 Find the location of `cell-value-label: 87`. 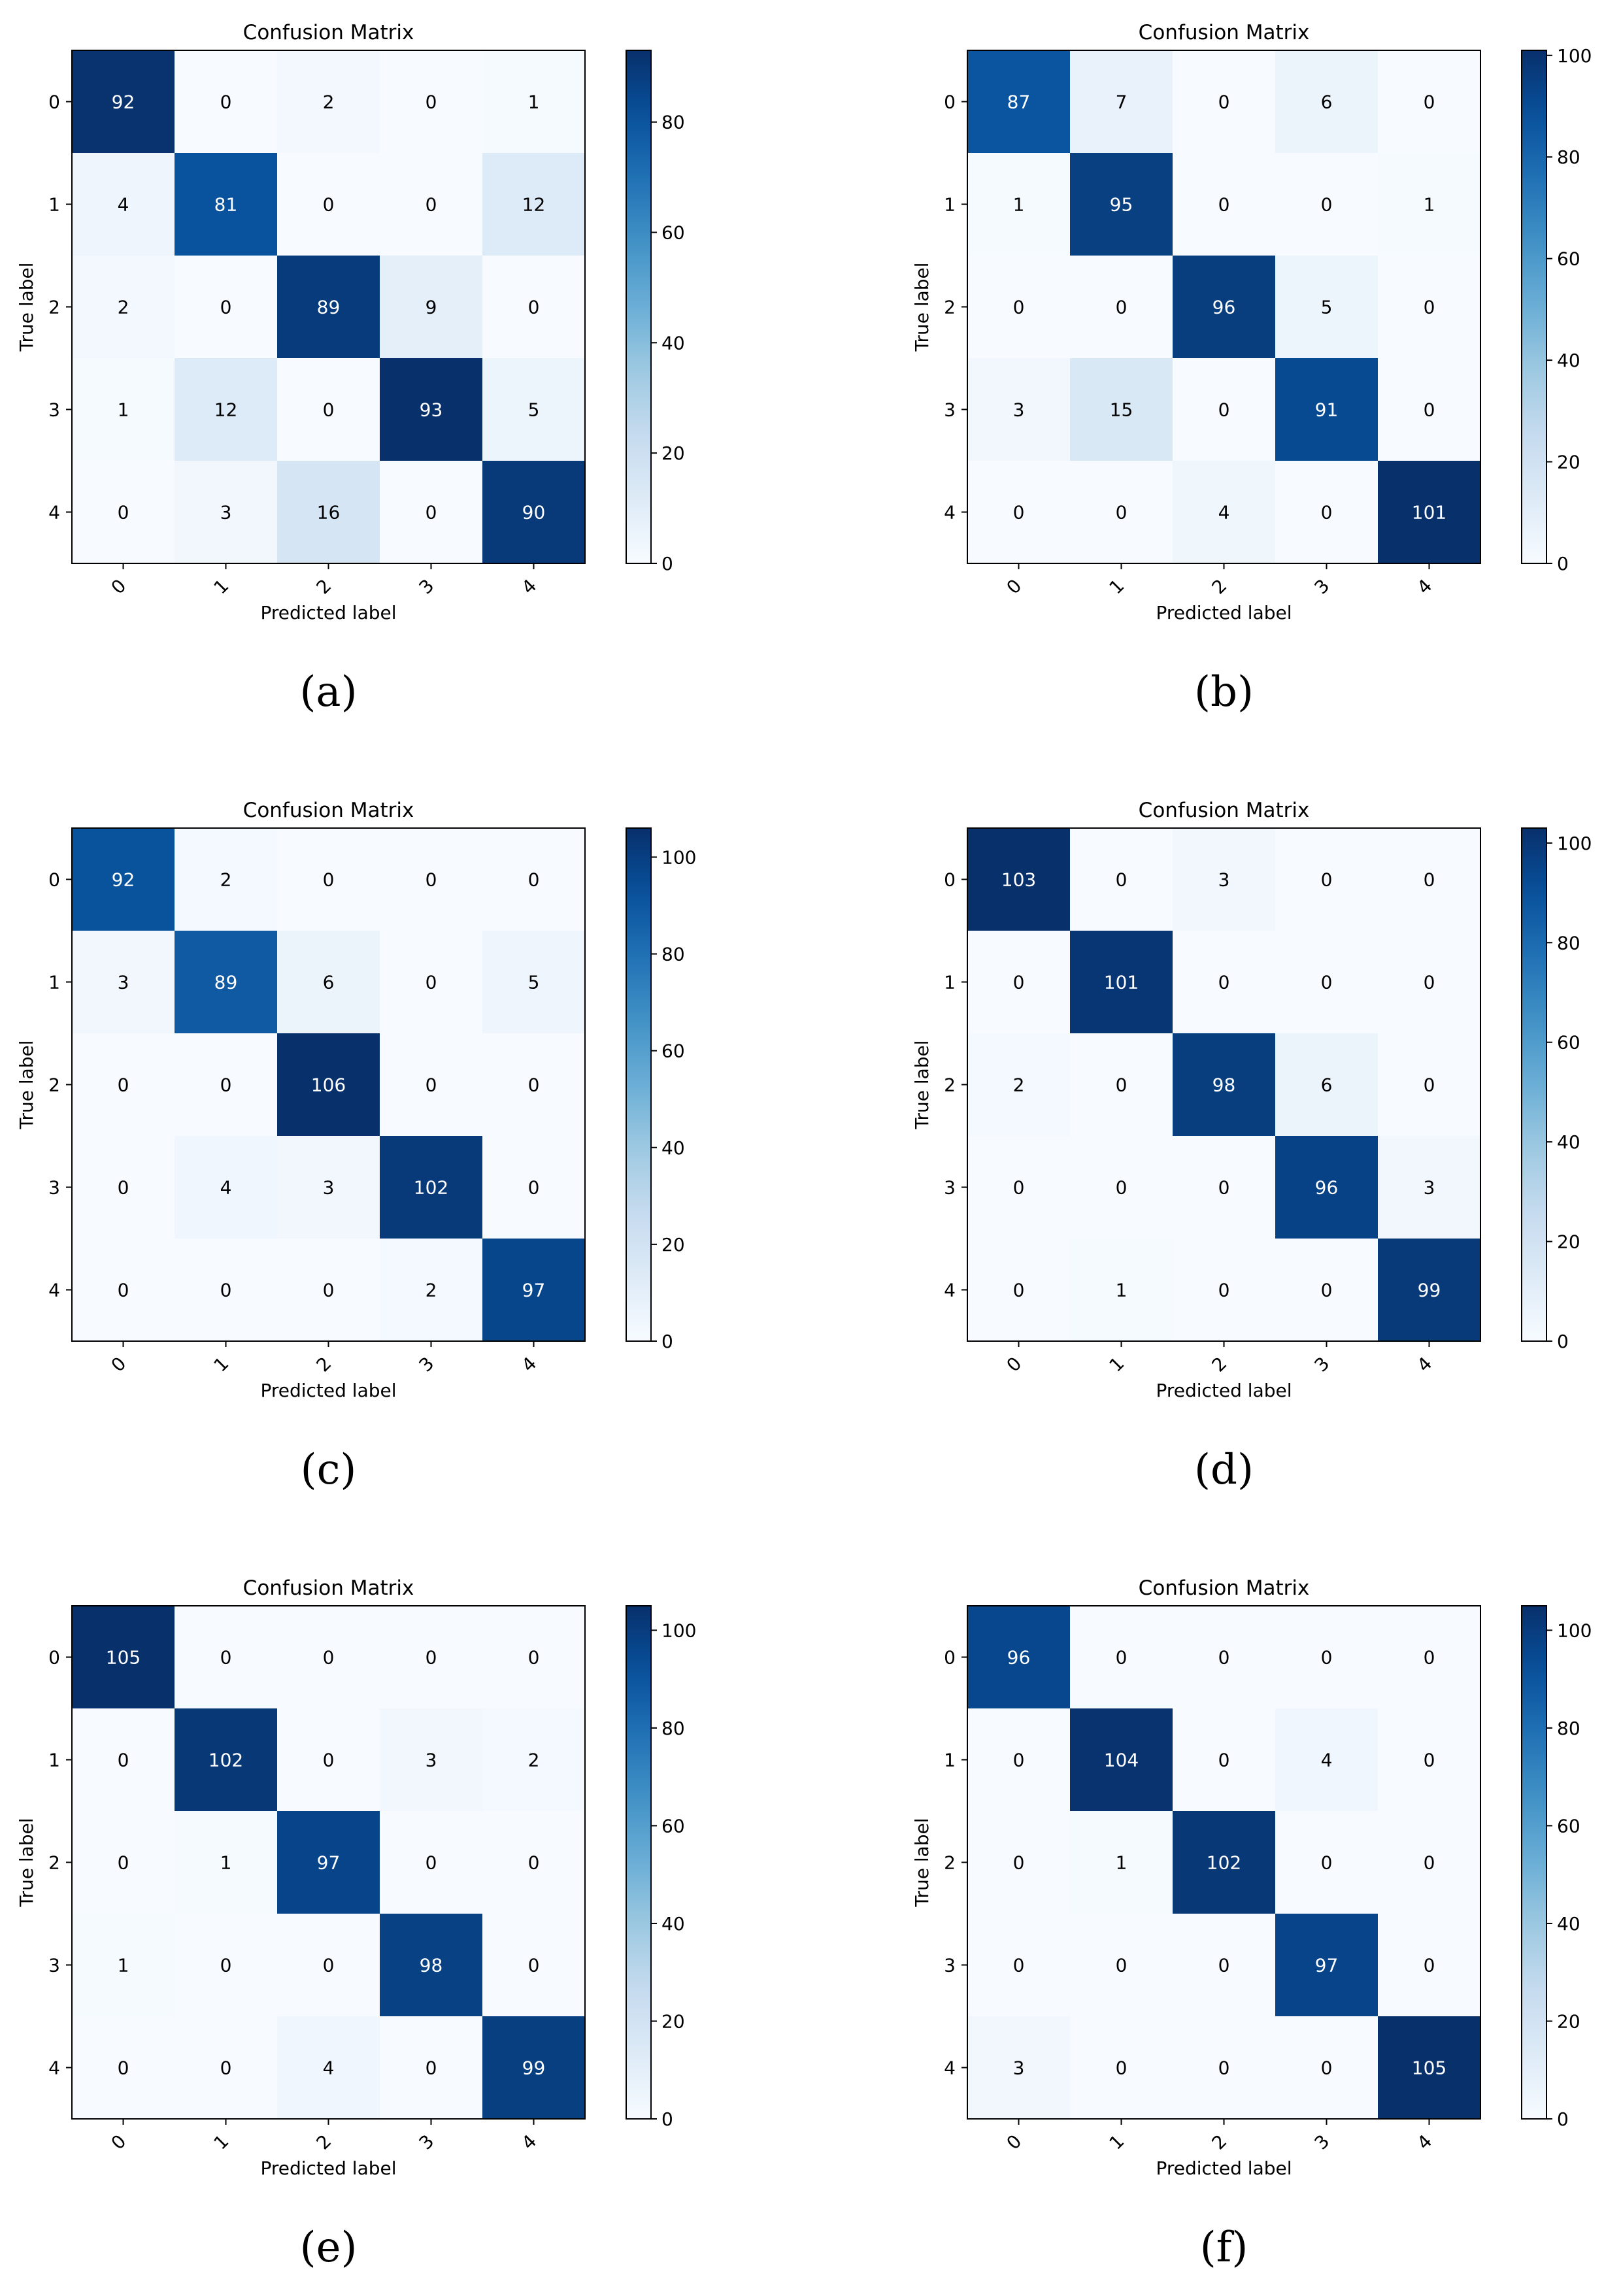

cell-value-label: 87 is located at coordinates (1019, 102).